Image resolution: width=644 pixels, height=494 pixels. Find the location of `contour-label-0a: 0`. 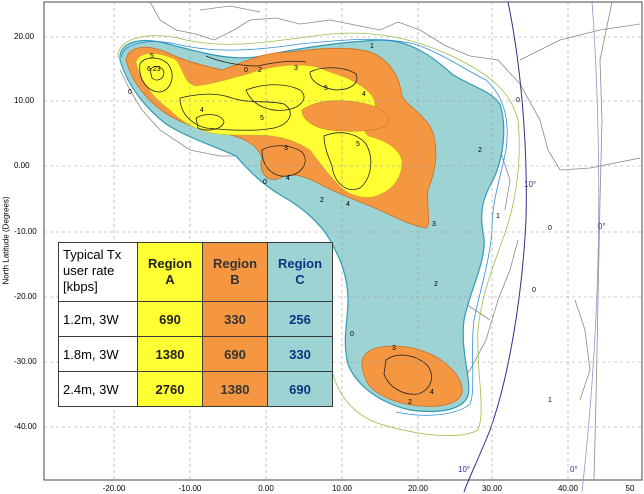

contour-label-0a: 0 is located at coordinates (246, 70).